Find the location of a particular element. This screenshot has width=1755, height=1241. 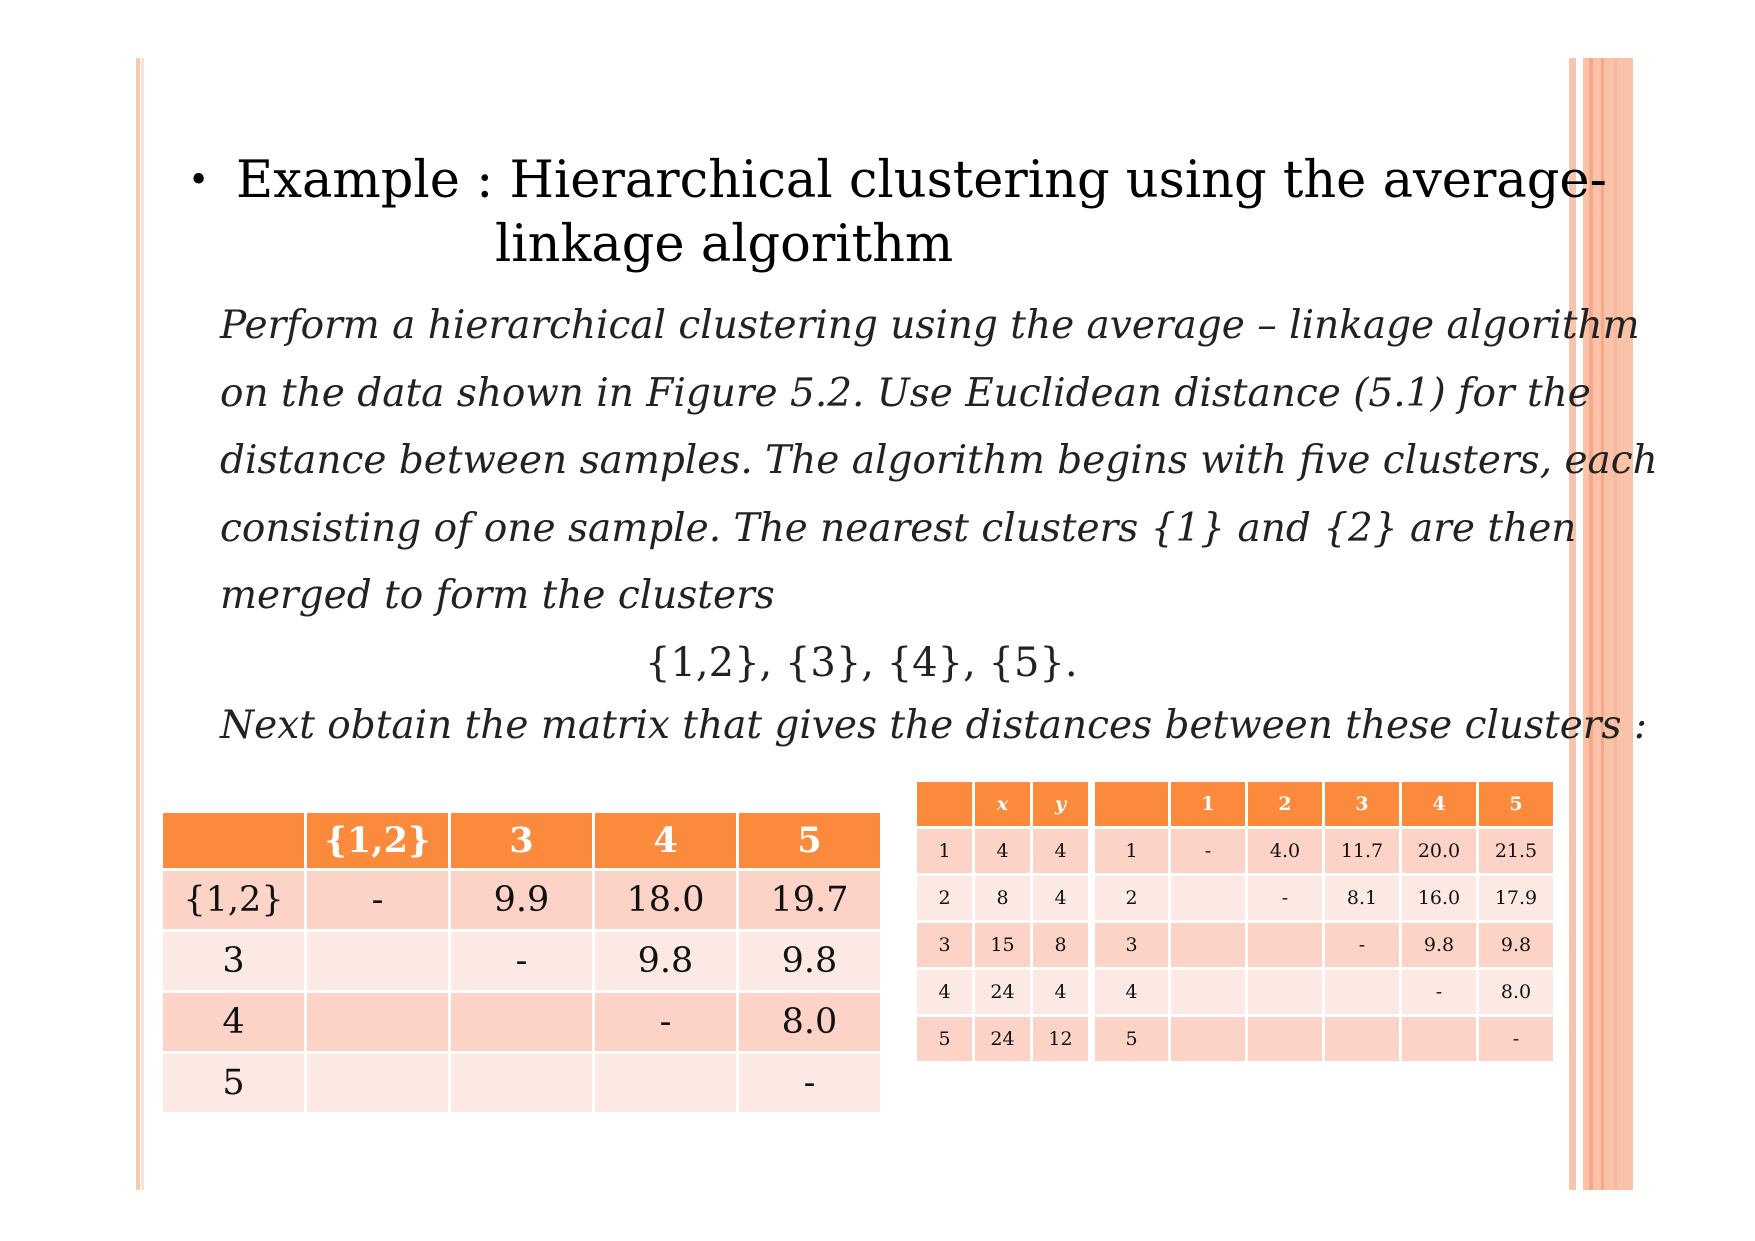

table-cell: 16.0 is located at coordinates (1440, 899).